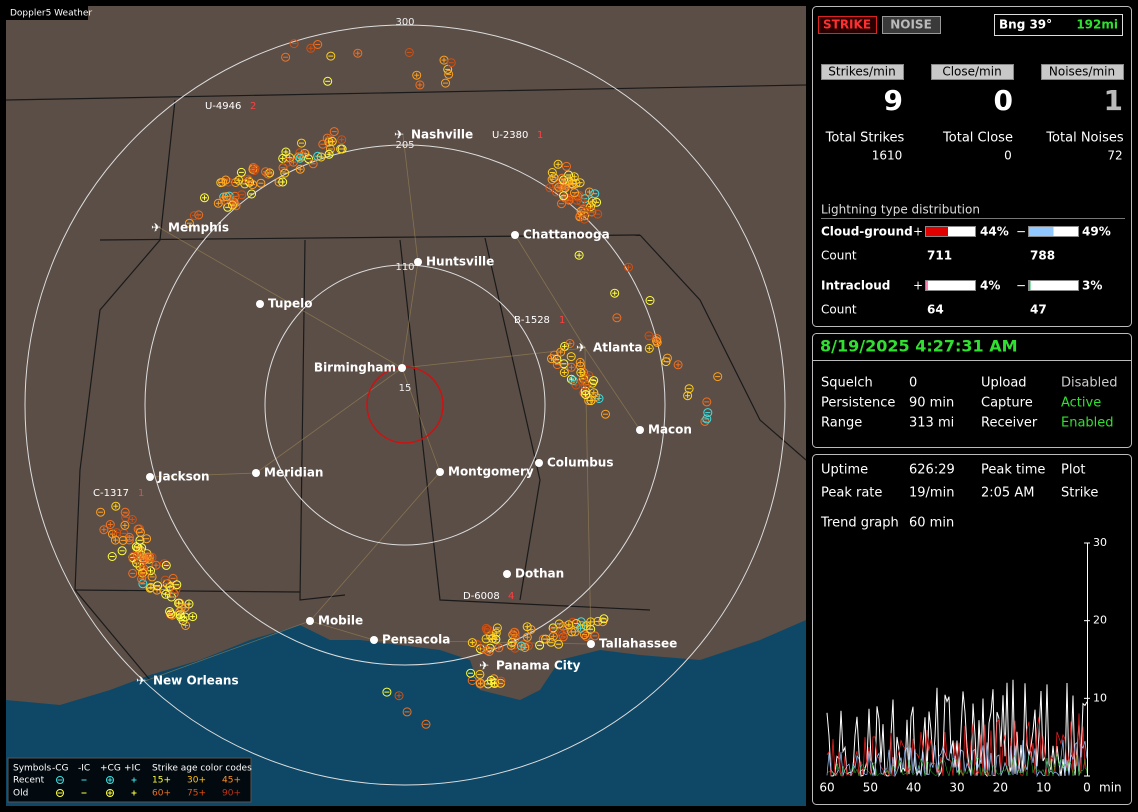 The width and height of the screenshot is (1138, 812). I want to click on sensor-count: 4, so click(511, 596).